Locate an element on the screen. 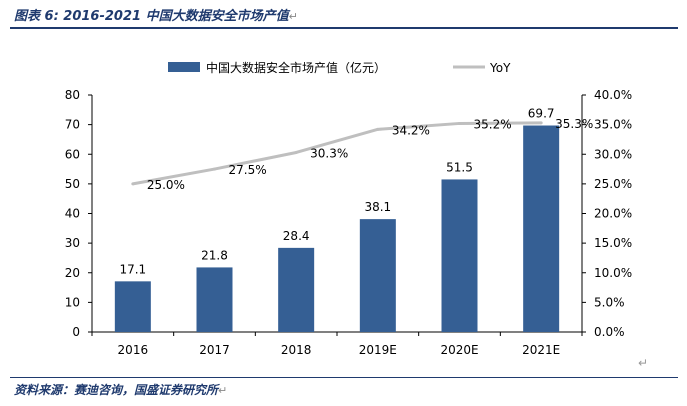 This screenshot has height=406, width=687. right-tick-label: 40.0% is located at coordinates (613, 95).